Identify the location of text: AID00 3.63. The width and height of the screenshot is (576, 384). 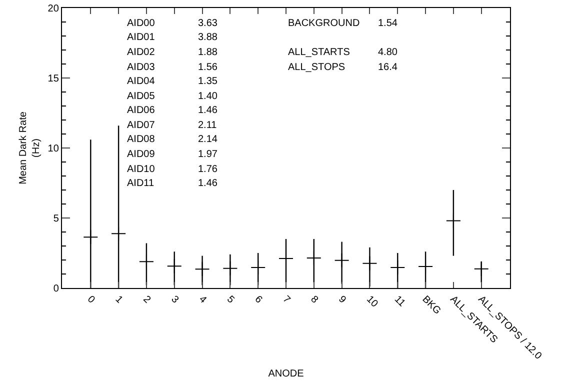
(172, 23).